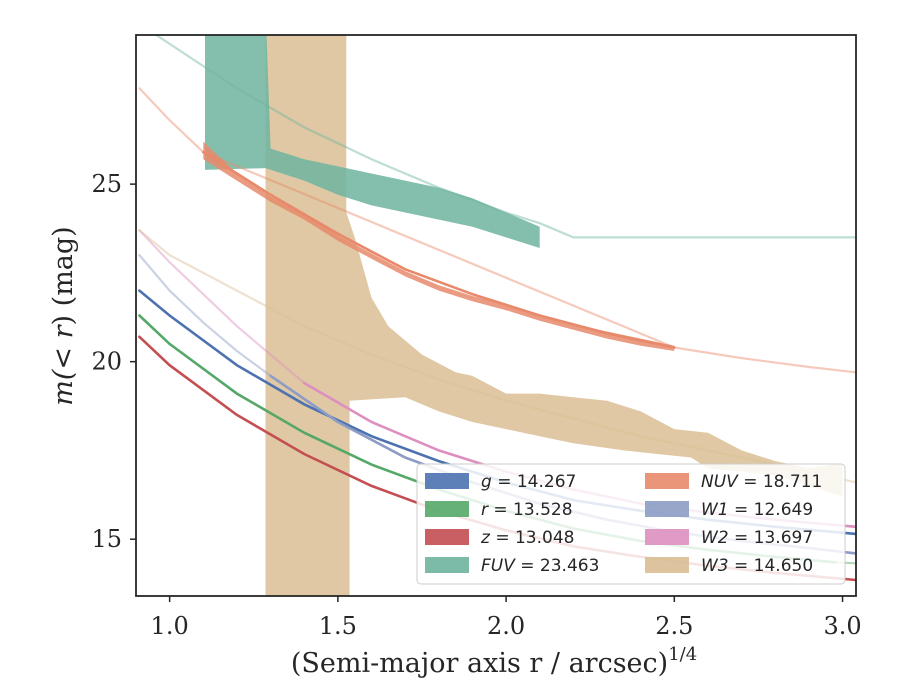 The image size is (900, 700). I want to click on x-axis-ticks: 1.0 1.5 2.0 2.5 3.0, so click(506, 618).